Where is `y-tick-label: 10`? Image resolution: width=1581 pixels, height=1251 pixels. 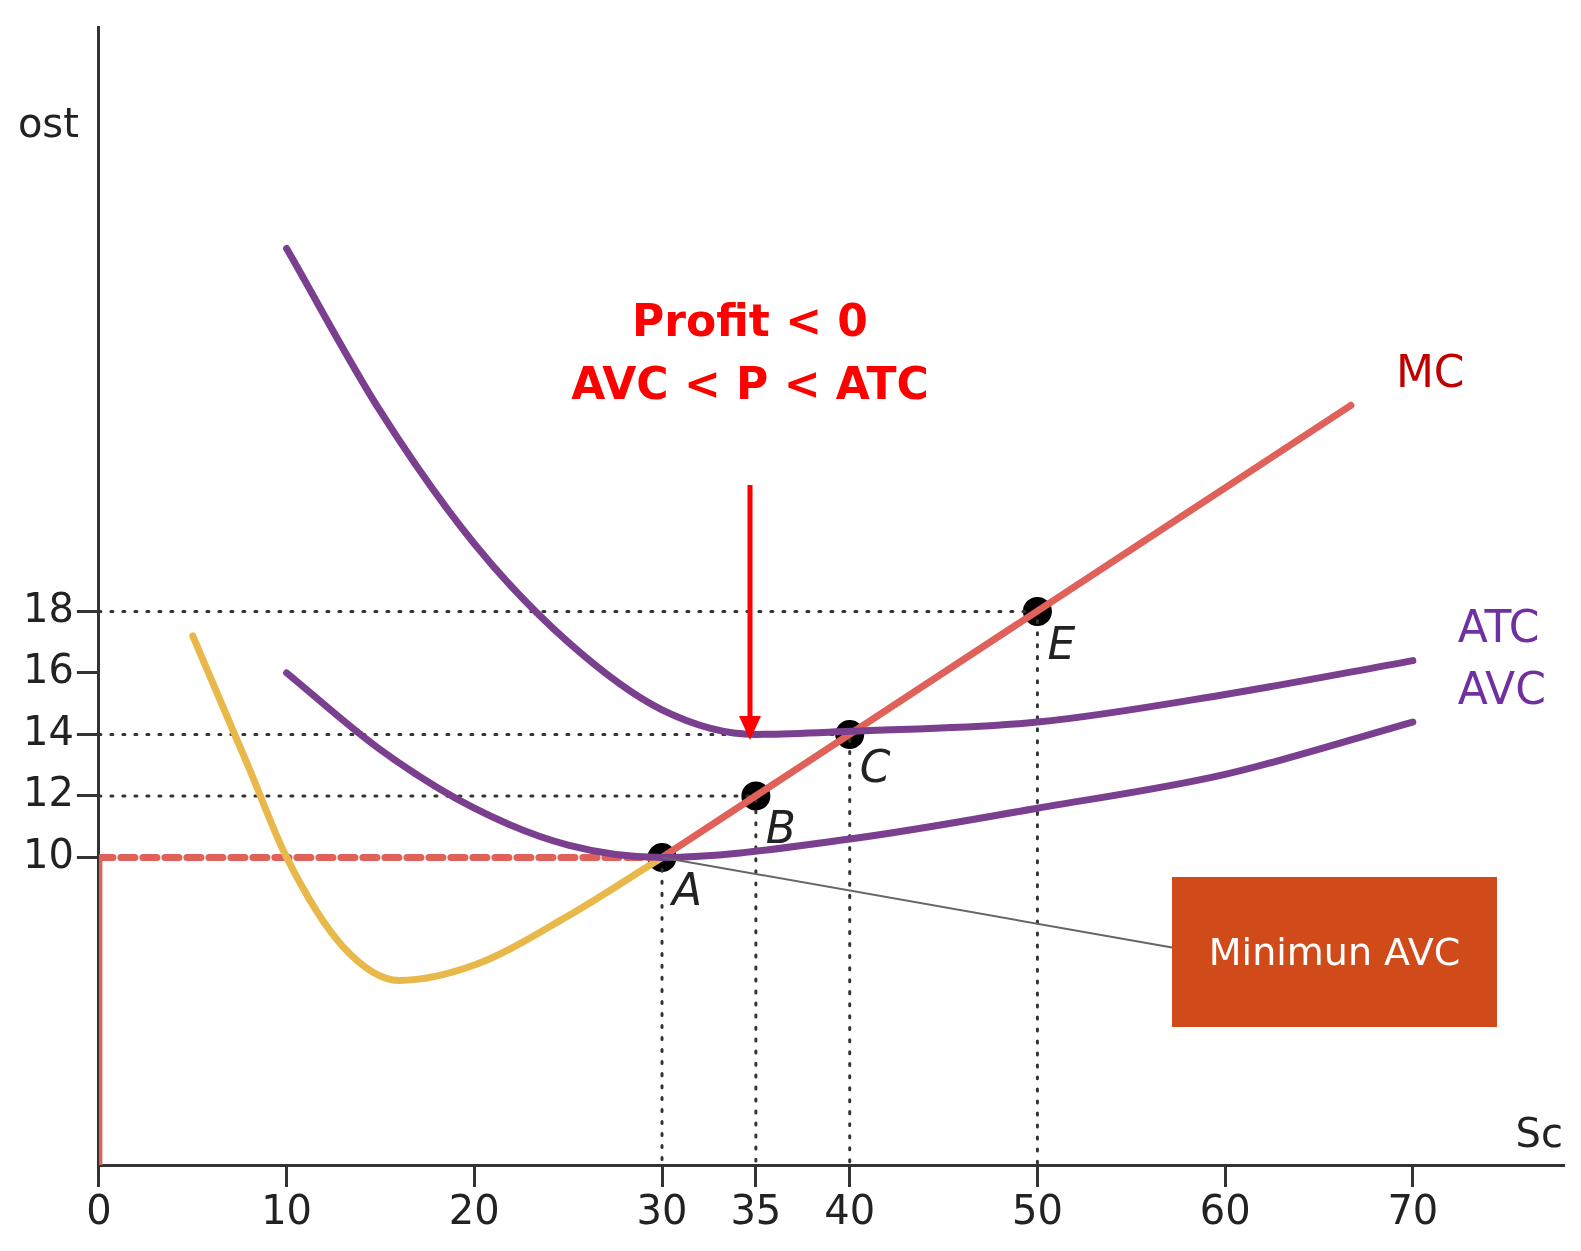
y-tick-label: 10 is located at coordinates (48, 853).